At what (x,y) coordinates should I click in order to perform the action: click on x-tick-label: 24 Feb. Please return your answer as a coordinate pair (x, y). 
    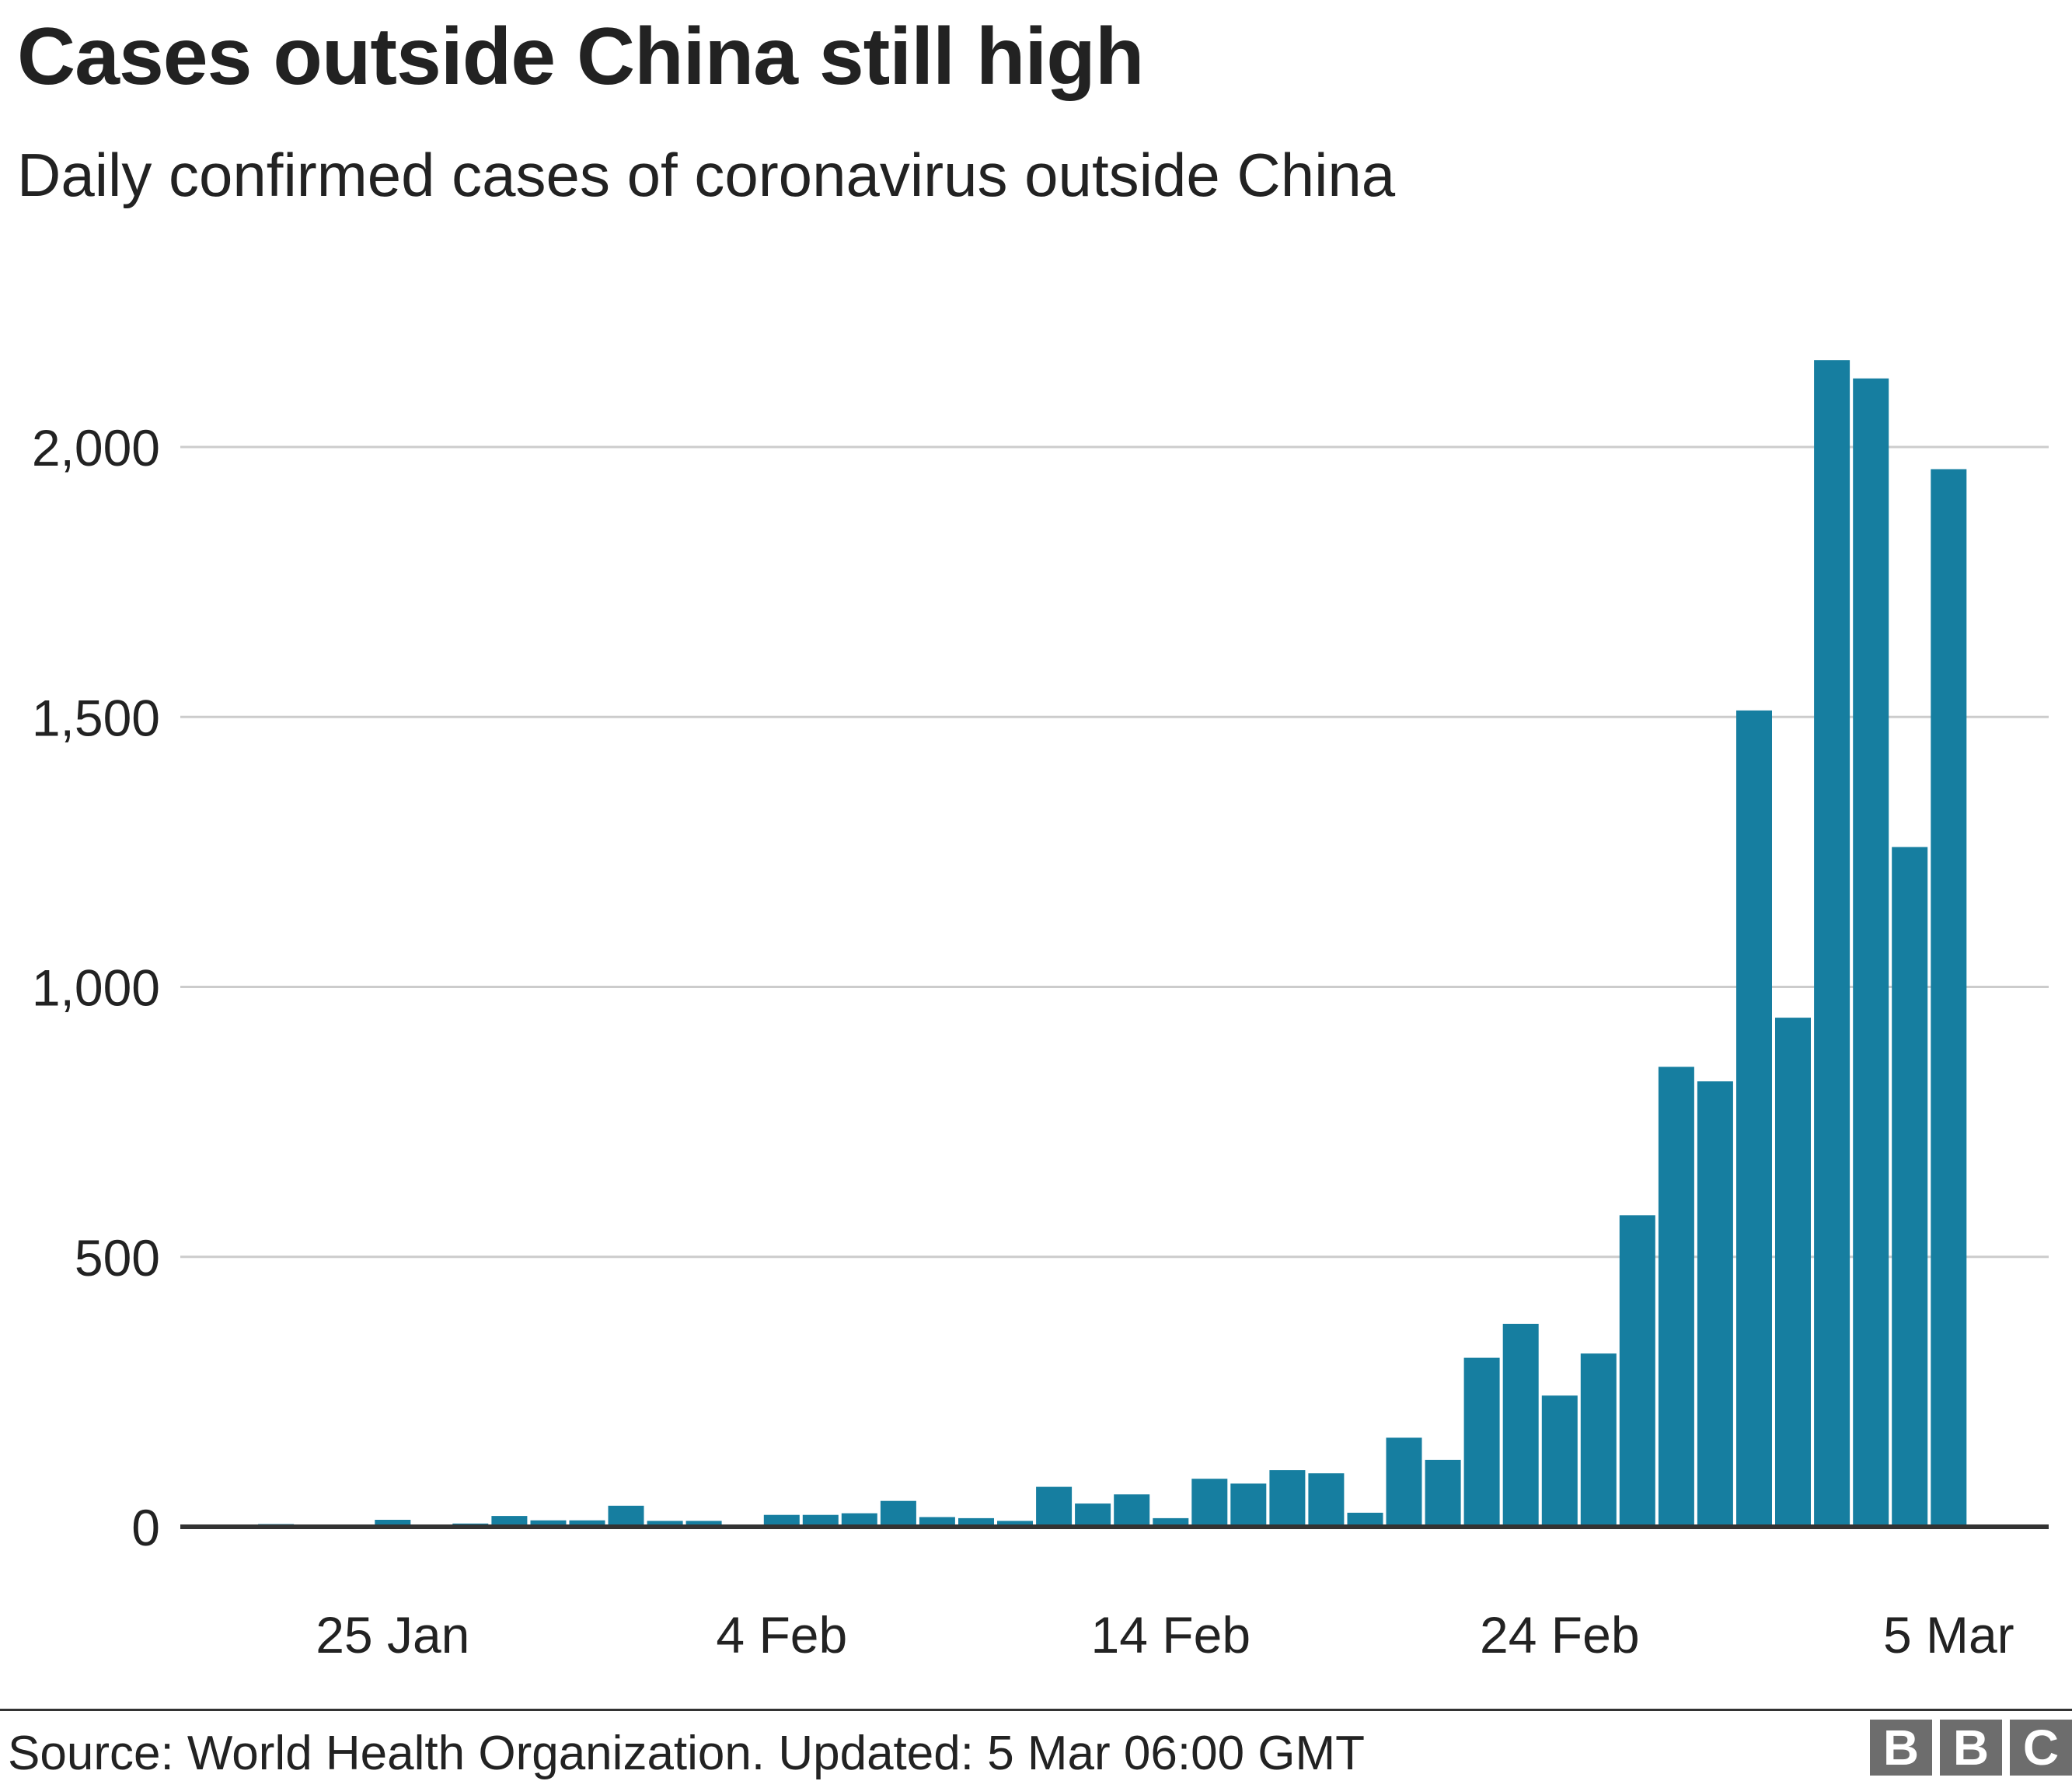
    Looking at the image, I should click on (1559, 1635).